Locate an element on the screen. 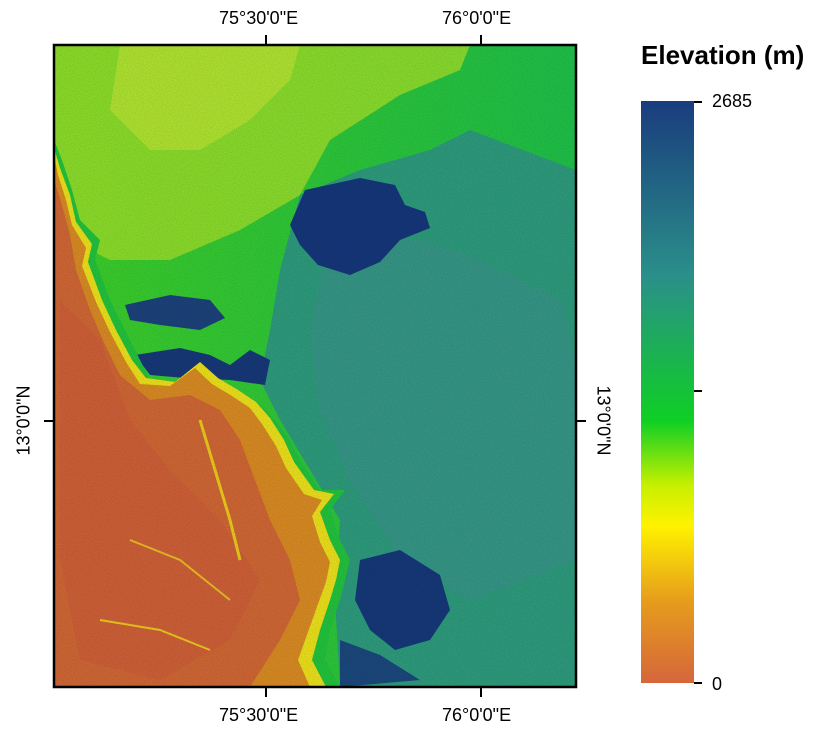  legend-tick-min is located at coordinates (698, 683).